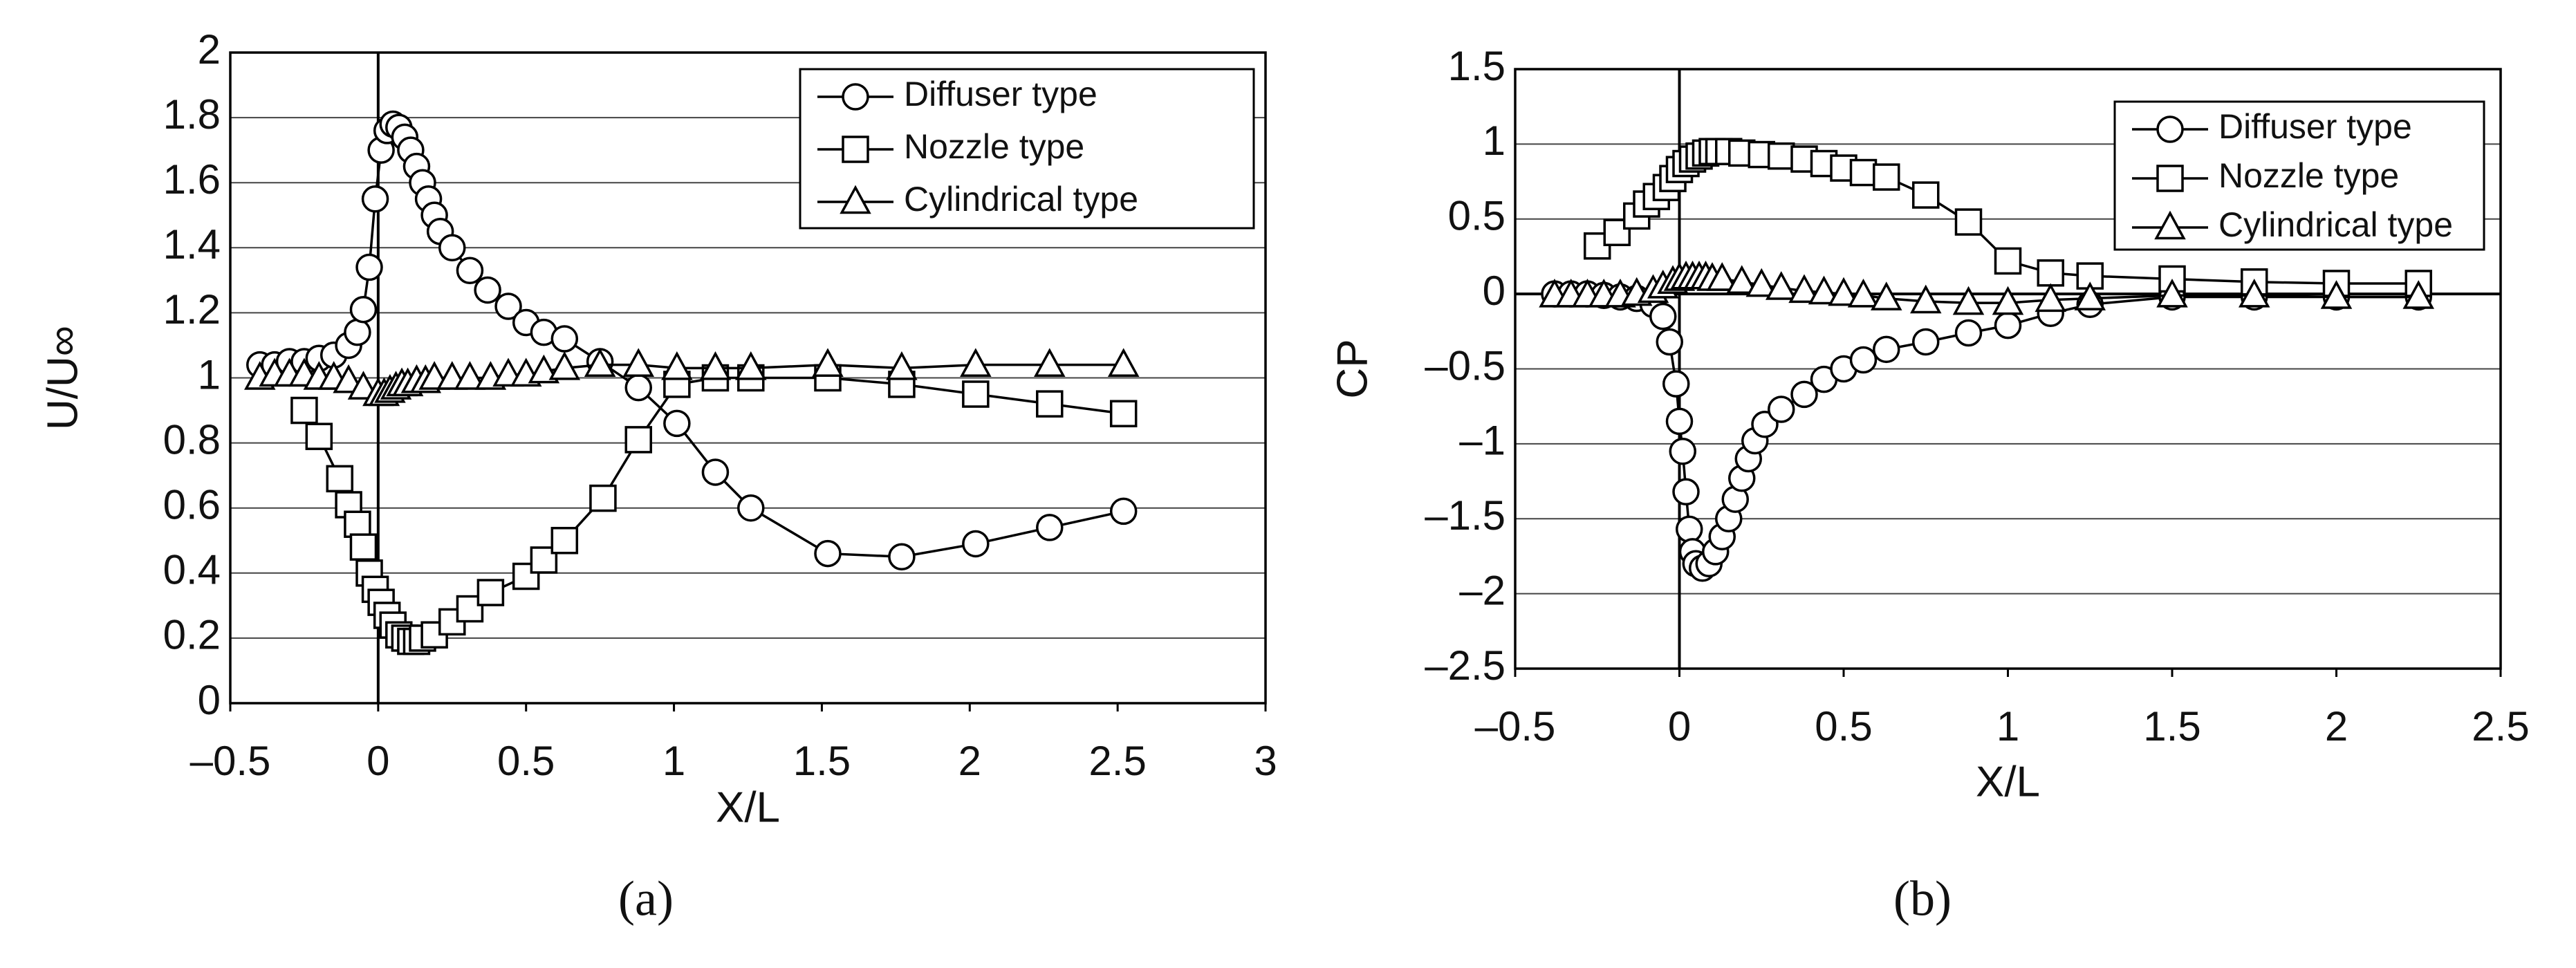 The image size is (2576, 968). Describe the element at coordinates (646, 899) in the screenshot. I see `subfigure-caption: (a)` at that location.